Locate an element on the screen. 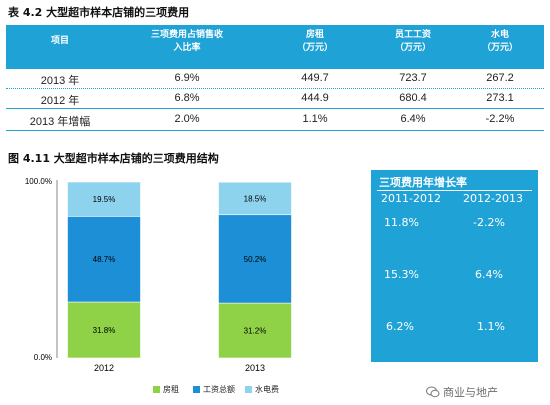 The width and height of the screenshot is (550, 405). table-cell: 449.7 is located at coordinates (315, 78).